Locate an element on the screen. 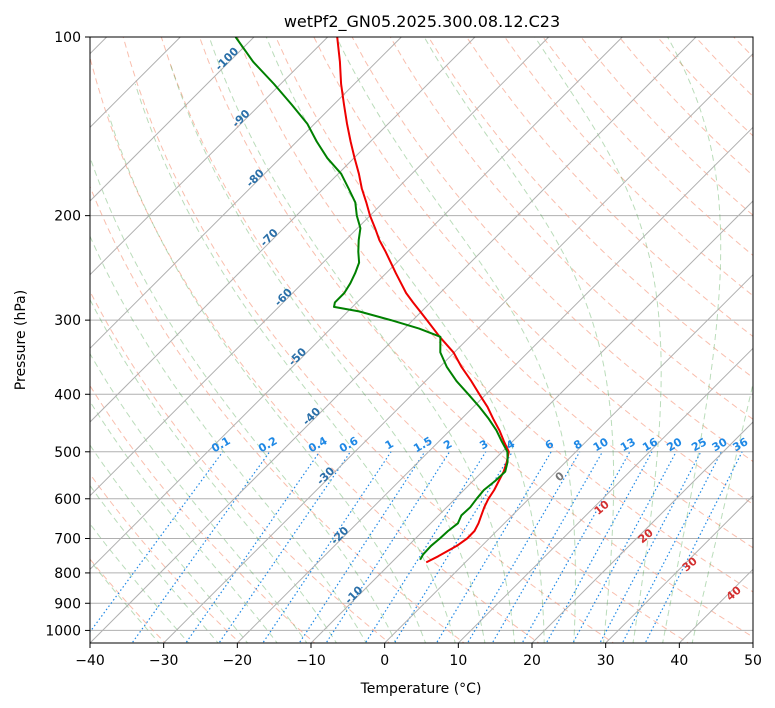 The width and height of the screenshot is (775, 708). y-tick-label: 400 is located at coordinates (67, 395).